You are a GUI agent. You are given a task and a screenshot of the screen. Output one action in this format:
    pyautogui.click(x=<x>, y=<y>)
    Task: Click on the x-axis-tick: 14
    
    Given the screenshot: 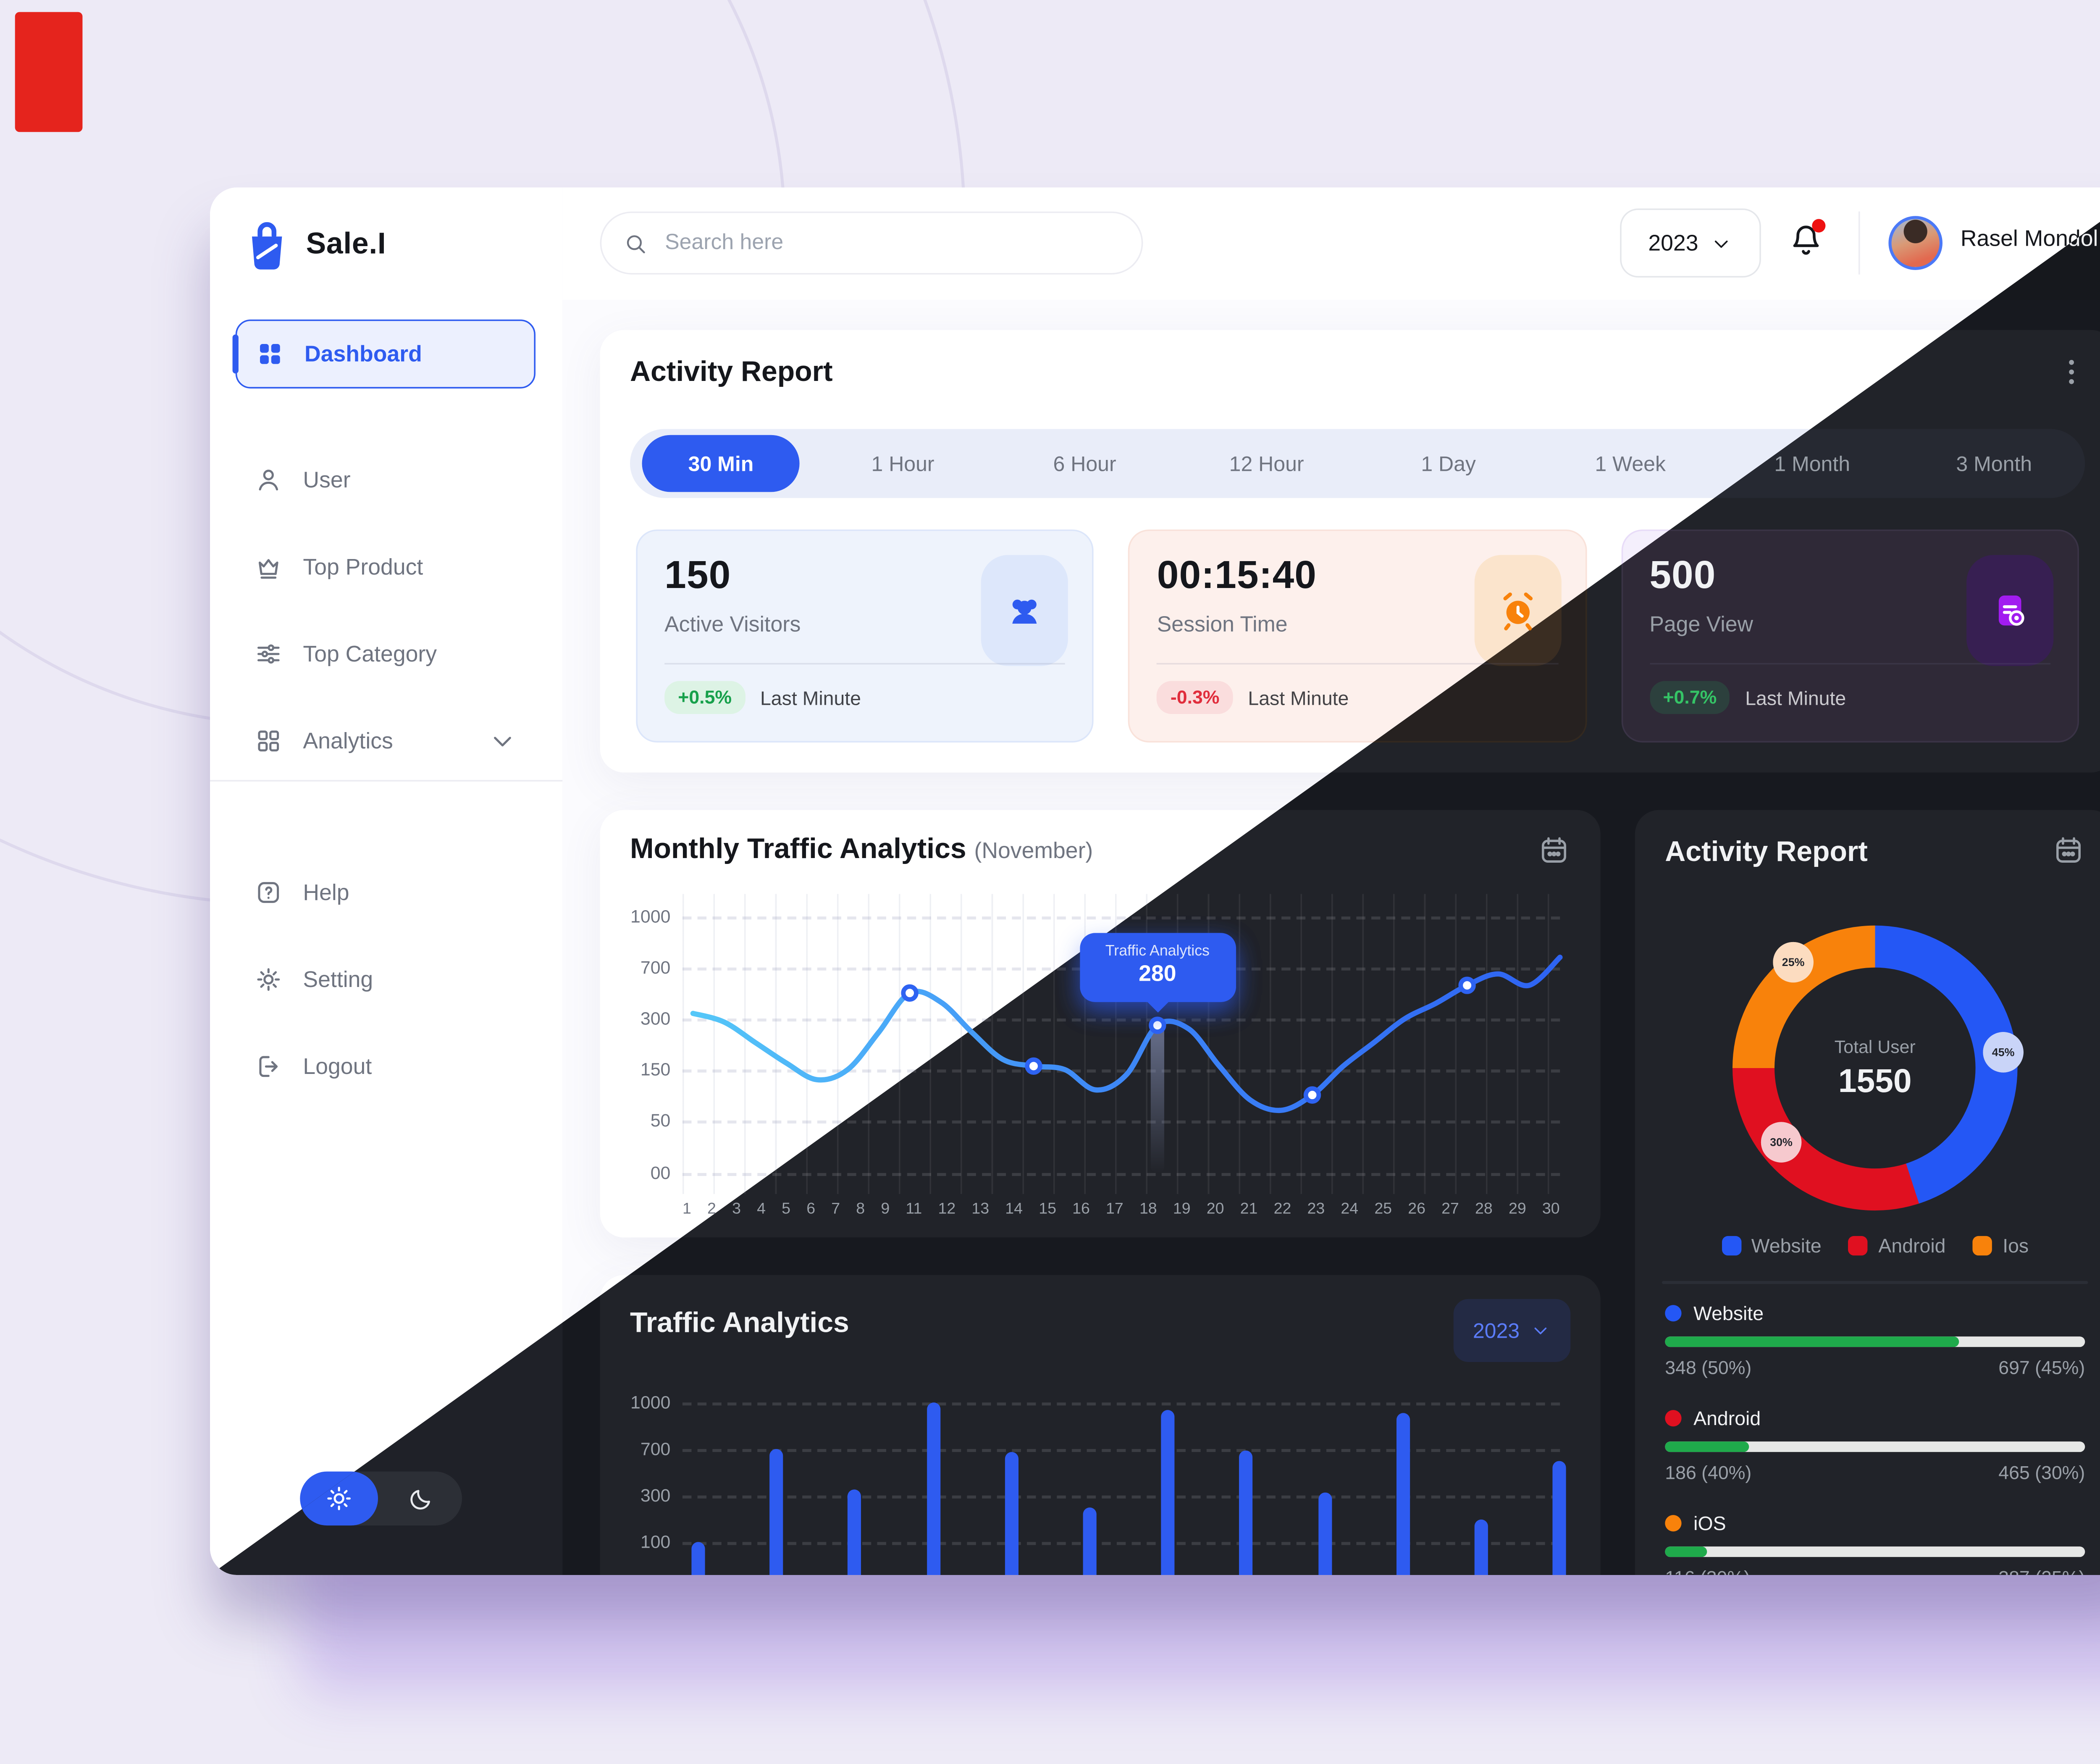 What is the action you would take?
    pyautogui.click(x=1014, y=1209)
    